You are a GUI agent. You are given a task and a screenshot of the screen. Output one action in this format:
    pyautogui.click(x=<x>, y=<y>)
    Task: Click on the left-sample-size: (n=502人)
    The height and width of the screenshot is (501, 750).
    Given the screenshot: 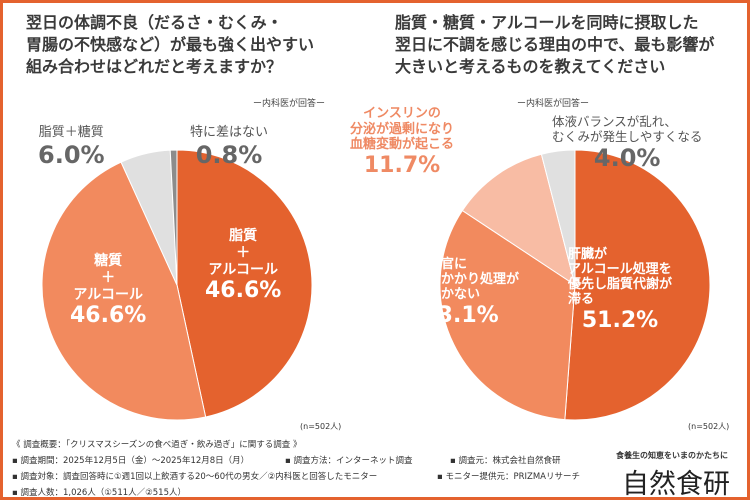 What is the action you would take?
    pyautogui.click(x=321, y=426)
    